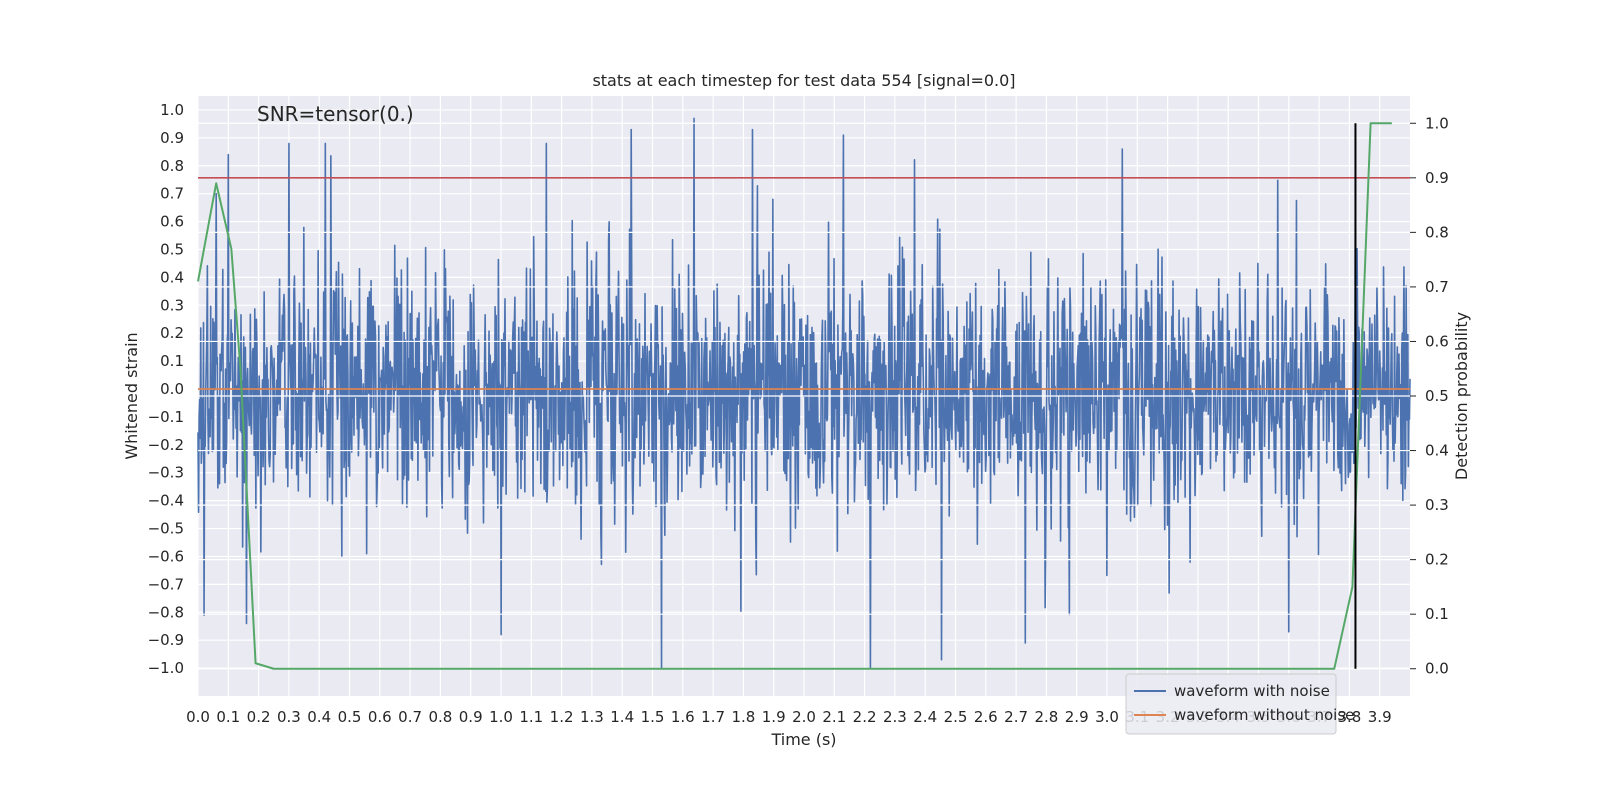 The height and width of the screenshot is (800, 1600). Describe the element at coordinates (1461, 396) in the screenshot. I see `y2-axis-label: Detection probability` at that location.